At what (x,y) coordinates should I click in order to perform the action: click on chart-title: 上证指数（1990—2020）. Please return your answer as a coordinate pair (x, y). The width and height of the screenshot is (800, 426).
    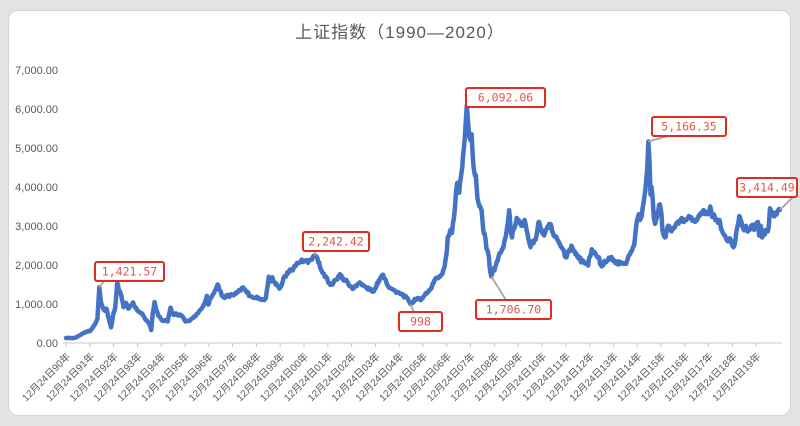
    Looking at the image, I should click on (400, 32).